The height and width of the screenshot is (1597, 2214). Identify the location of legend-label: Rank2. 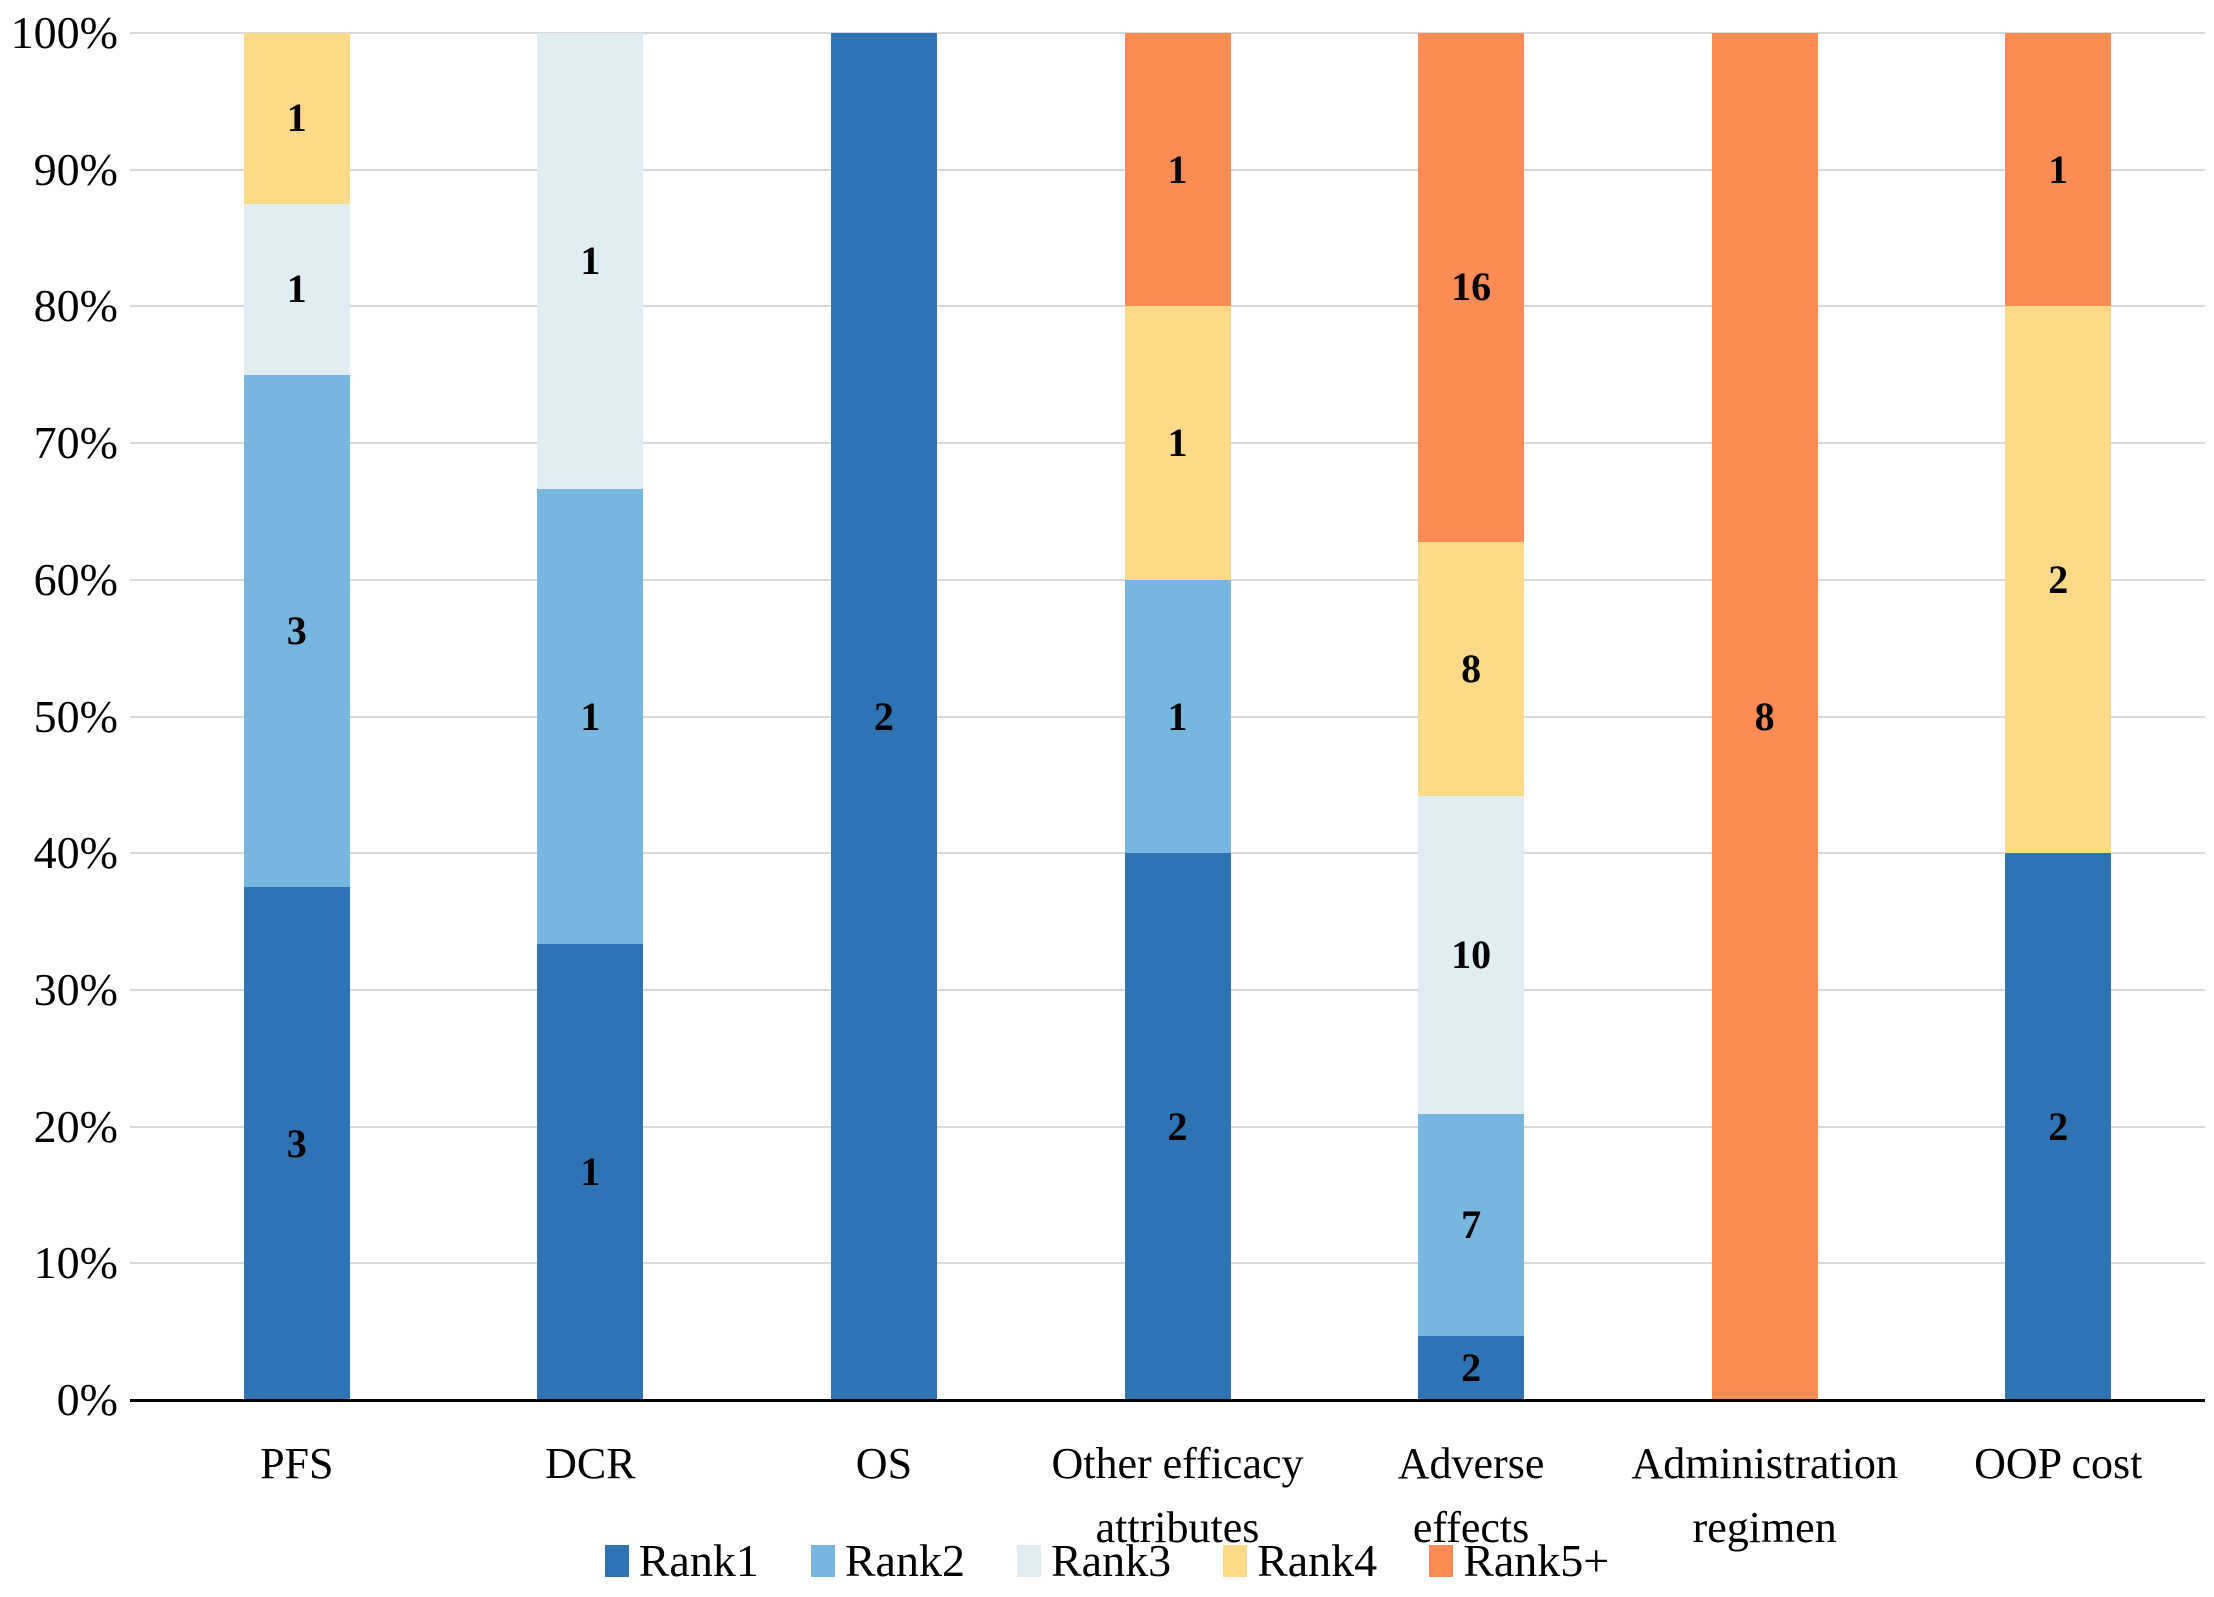
(904, 1560).